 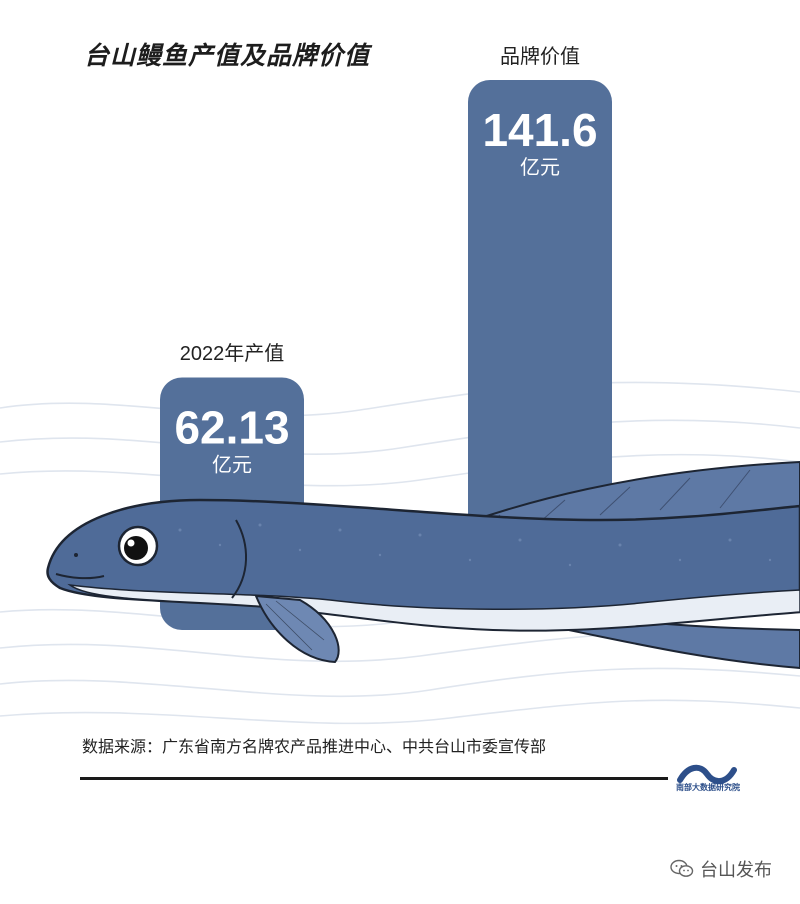 What do you see at coordinates (736, 870) in the screenshot?
I see `watermark-text: 台山发布` at bounding box center [736, 870].